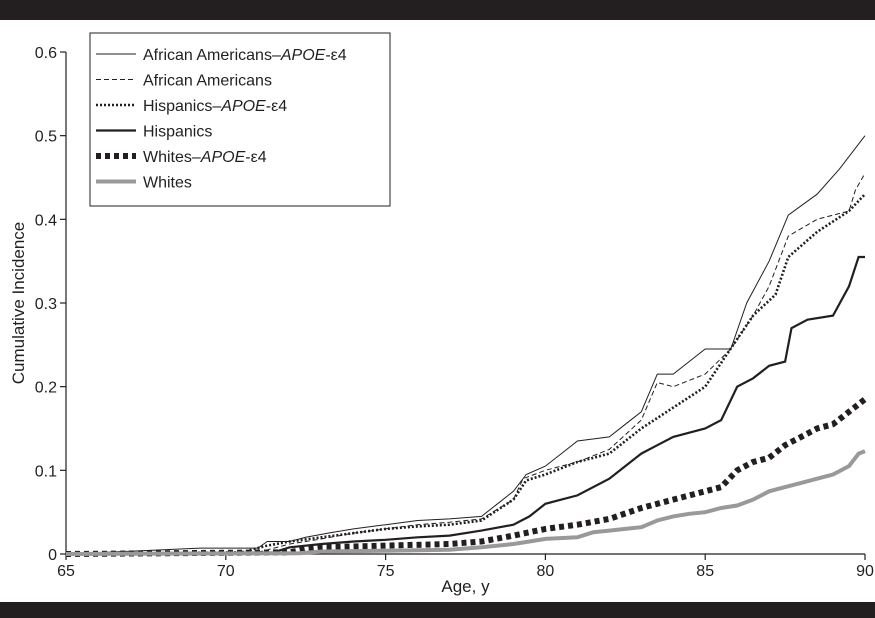 Image resolution: width=875 pixels, height=618 pixels. I want to click on y-tick-label: 0, so click(52, 555).